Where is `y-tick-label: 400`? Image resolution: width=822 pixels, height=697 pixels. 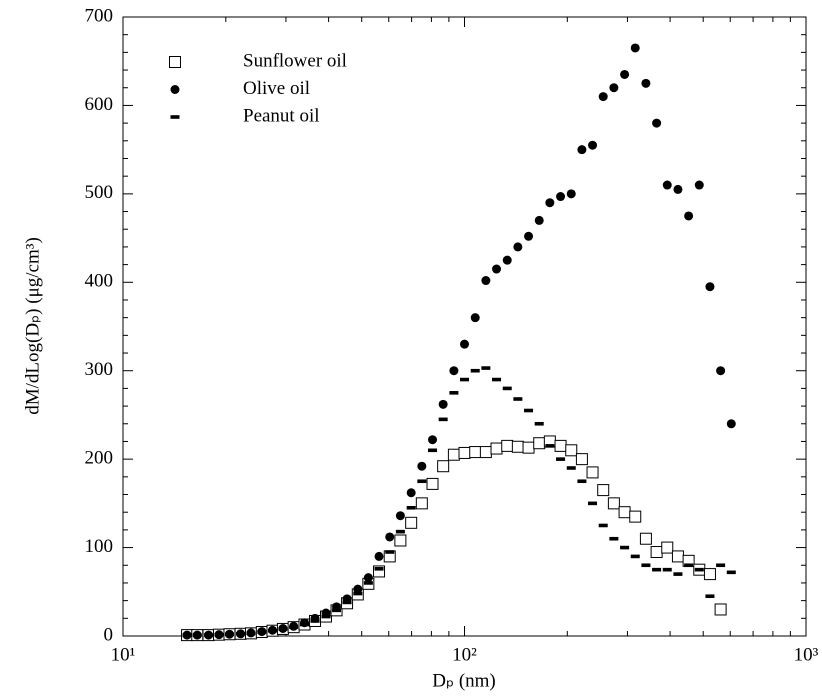 y-tick-label: 400 is located at coordinates (99, 281).